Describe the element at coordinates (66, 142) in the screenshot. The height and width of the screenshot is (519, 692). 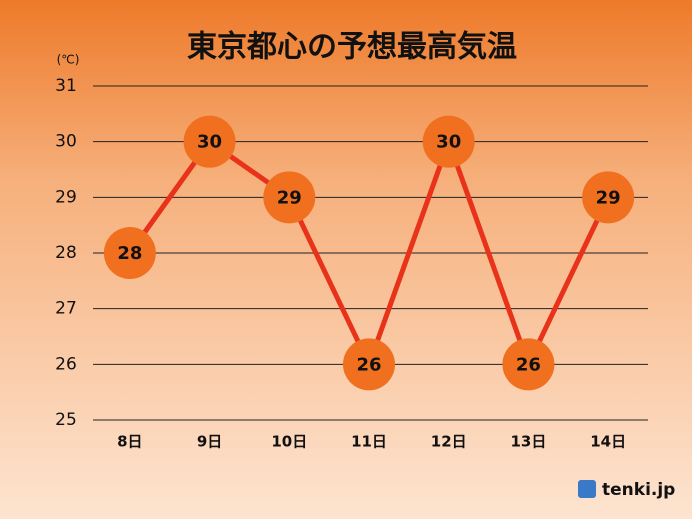
I see `y-tick-label: 30` at that location.